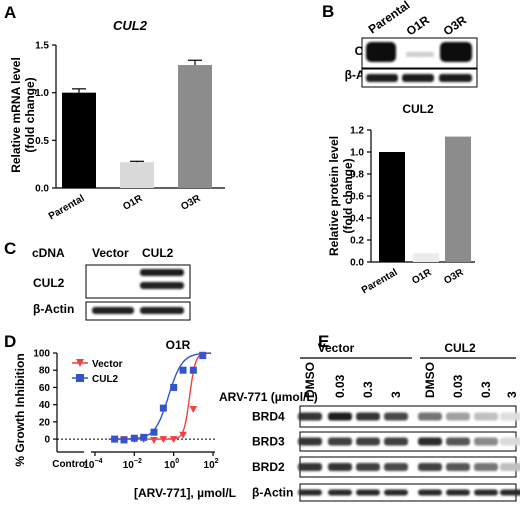 This screenshot has height=510, width=520. I want to click on blot-e-lane-0: DMSO, so click(310, 380).